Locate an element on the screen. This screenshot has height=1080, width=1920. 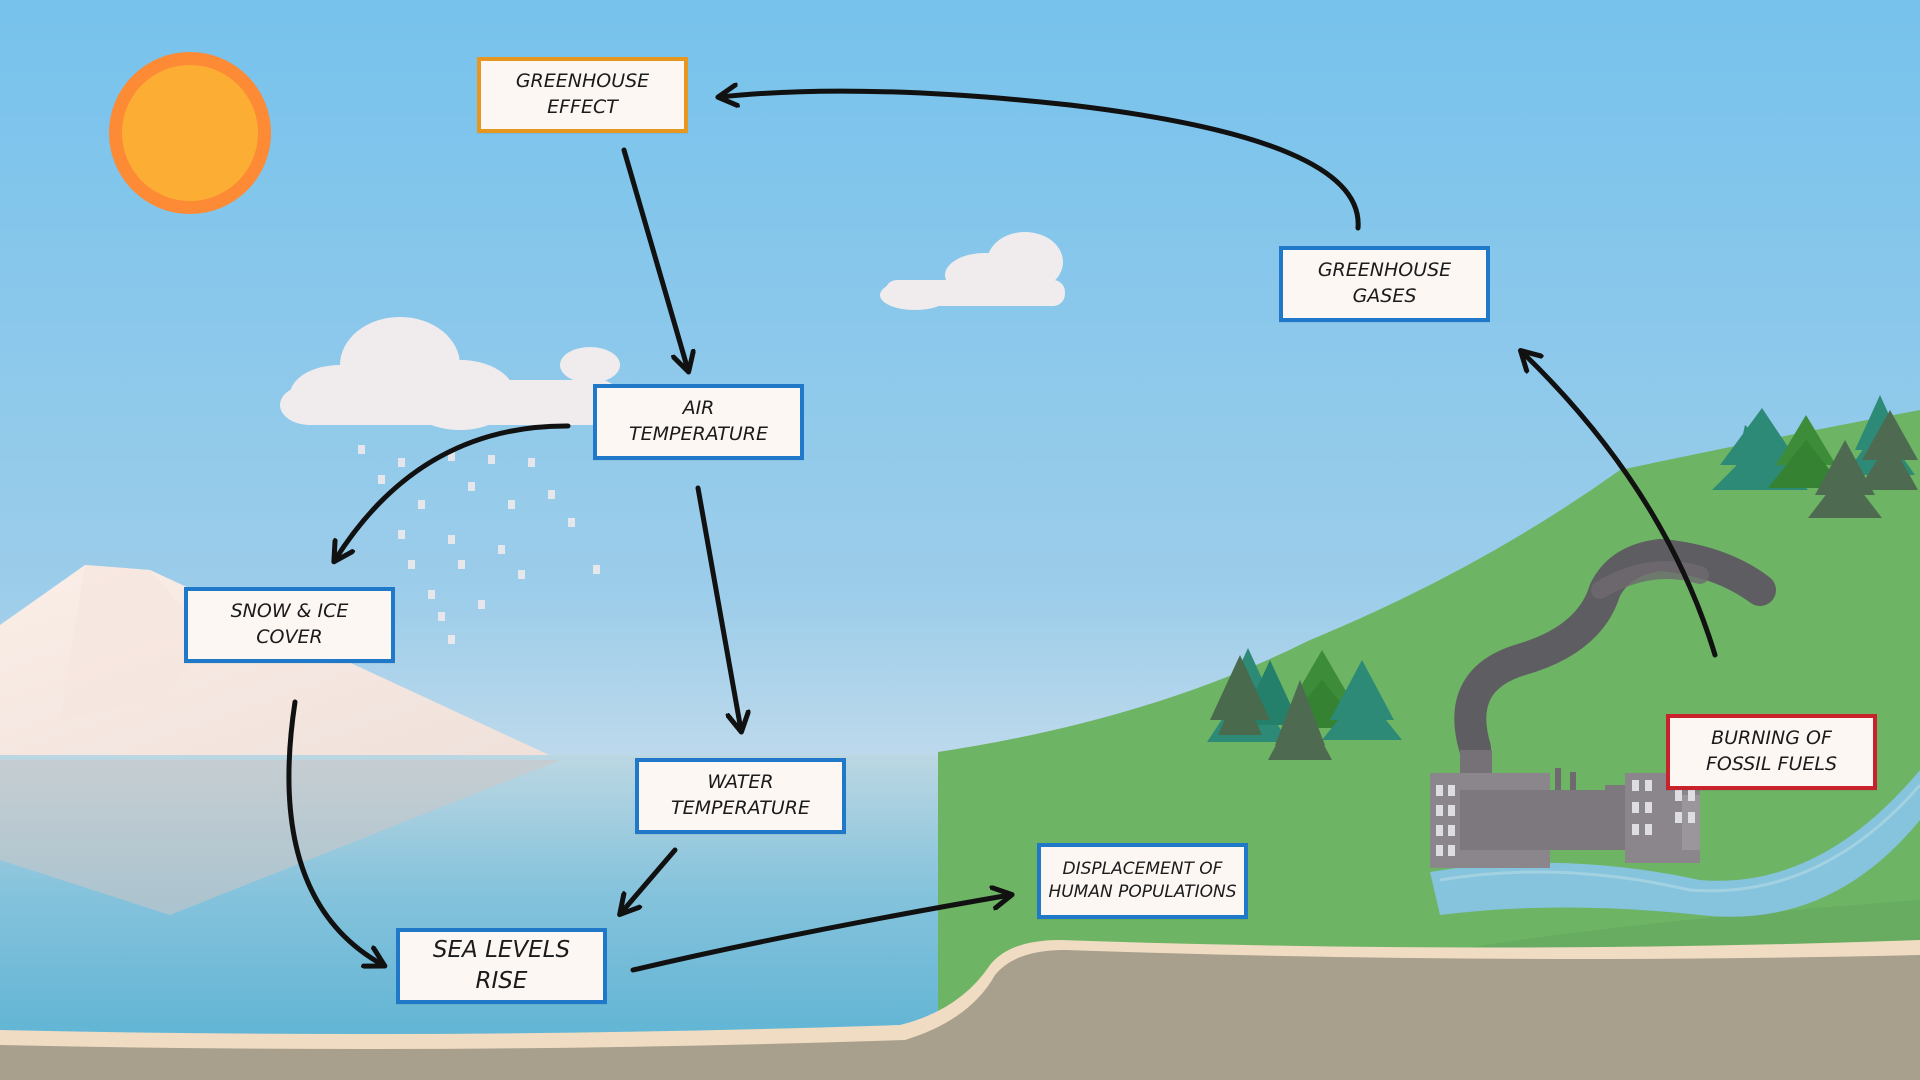
small-cloud-icon is located at coordinates (972, 271).